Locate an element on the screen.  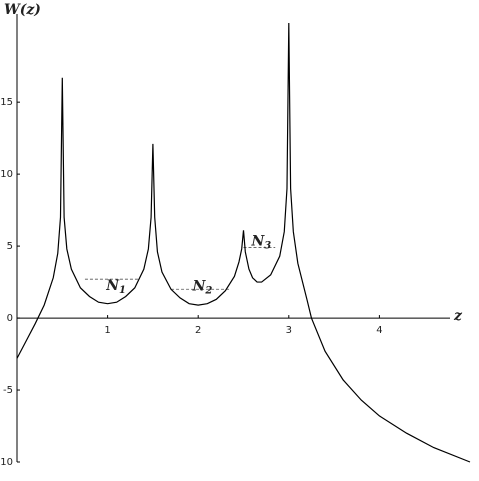
level-label: N2 is located at coordinates (202, 287).